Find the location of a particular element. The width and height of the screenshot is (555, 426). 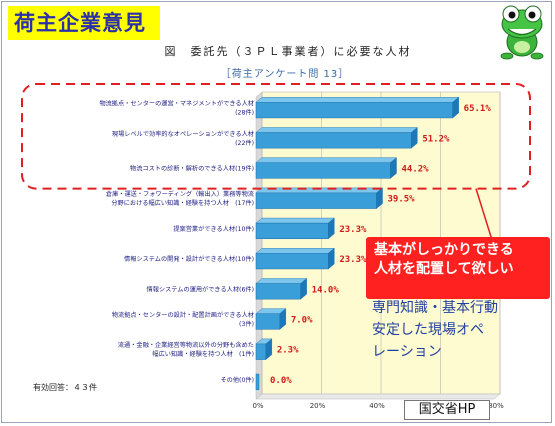

x-tick-label: 0% is located at coordinates (257, 406).